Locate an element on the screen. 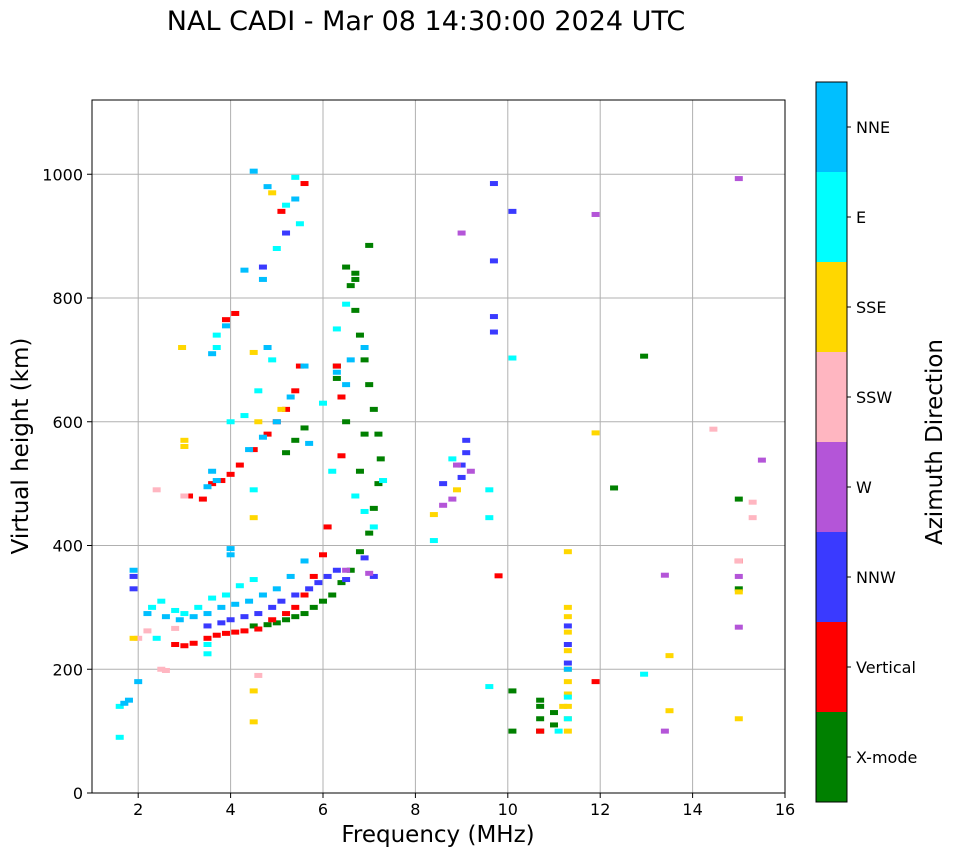  y-axis-label: Virtual height (km) is located at coordinates (21, 446).